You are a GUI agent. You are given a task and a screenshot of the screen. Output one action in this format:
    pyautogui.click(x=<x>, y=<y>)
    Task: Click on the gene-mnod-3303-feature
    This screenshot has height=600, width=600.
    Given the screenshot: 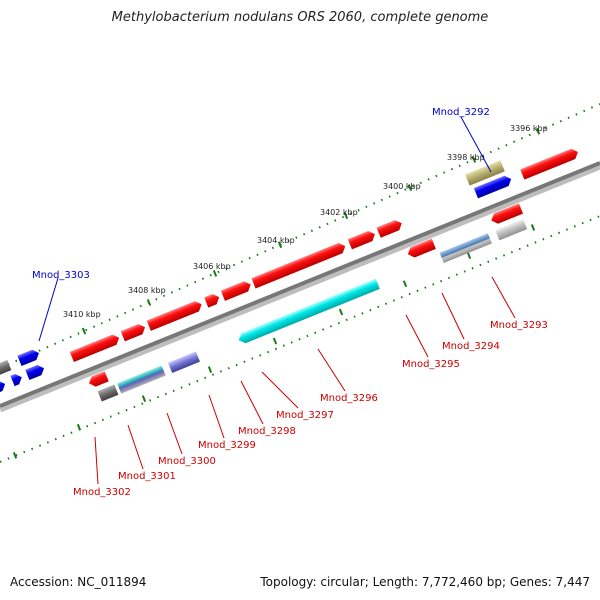 What is the action you would take?
    pyautogui.click(x=29, y=357)
    